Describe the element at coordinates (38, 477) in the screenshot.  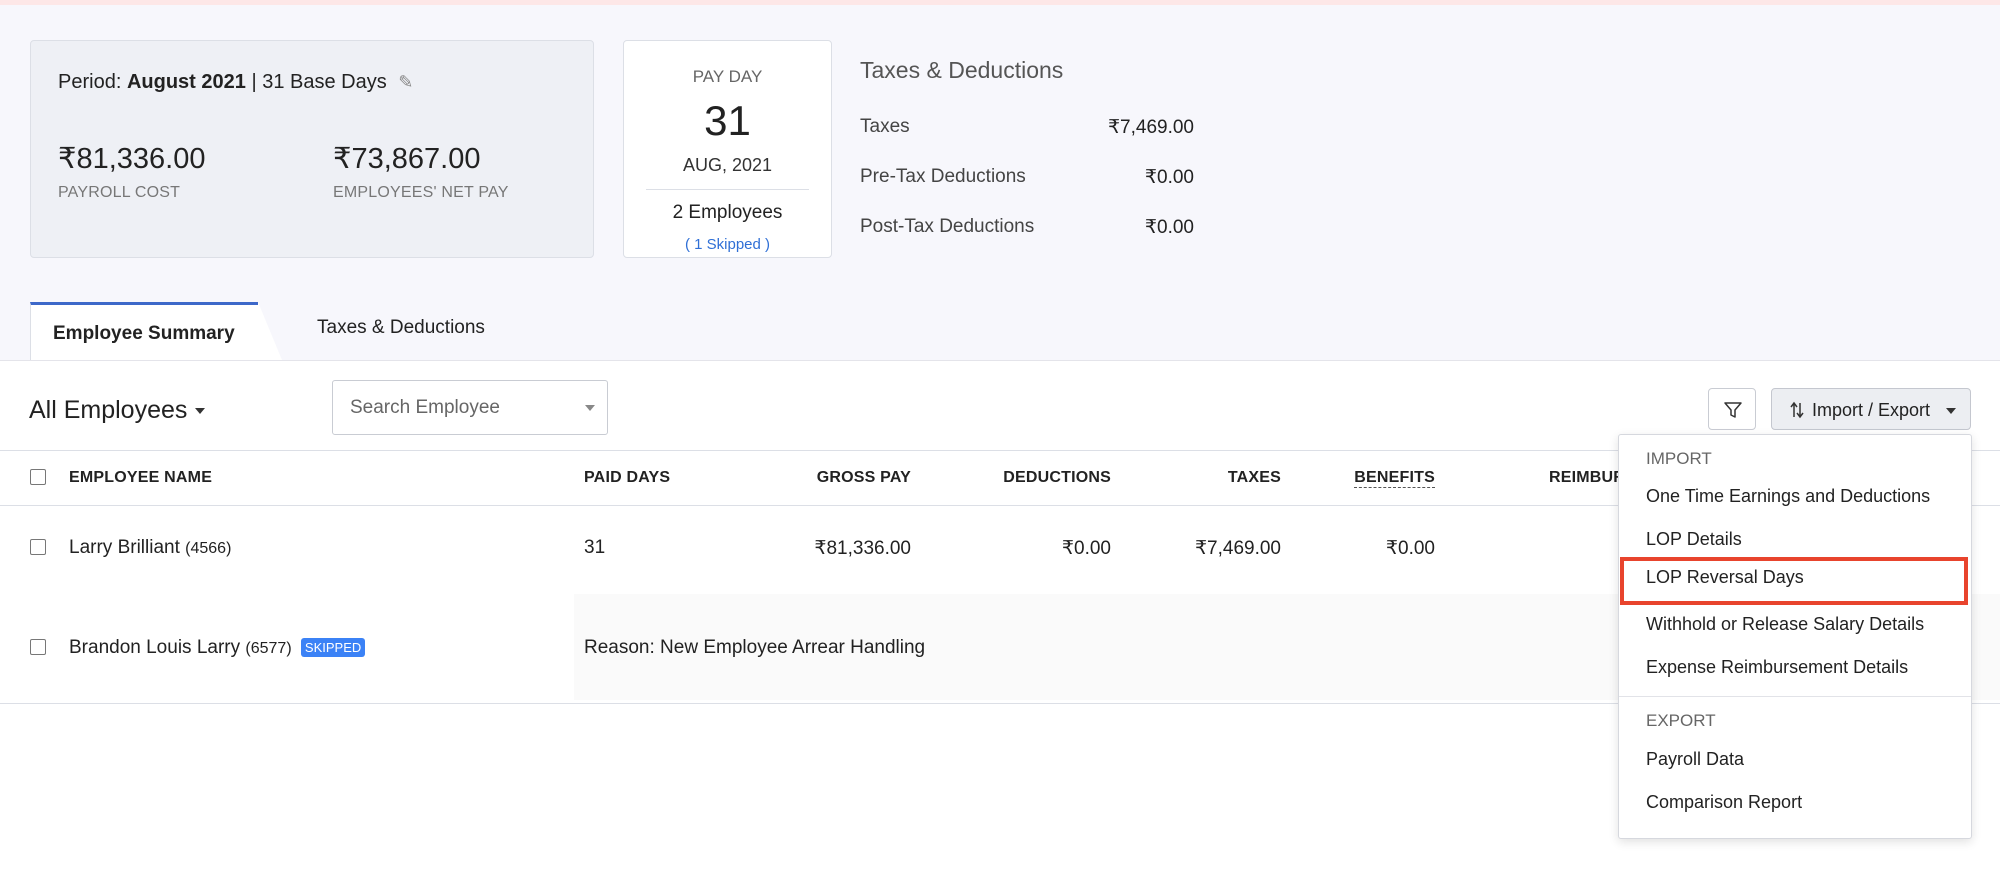
I see `select-all-checkbox` at that location.